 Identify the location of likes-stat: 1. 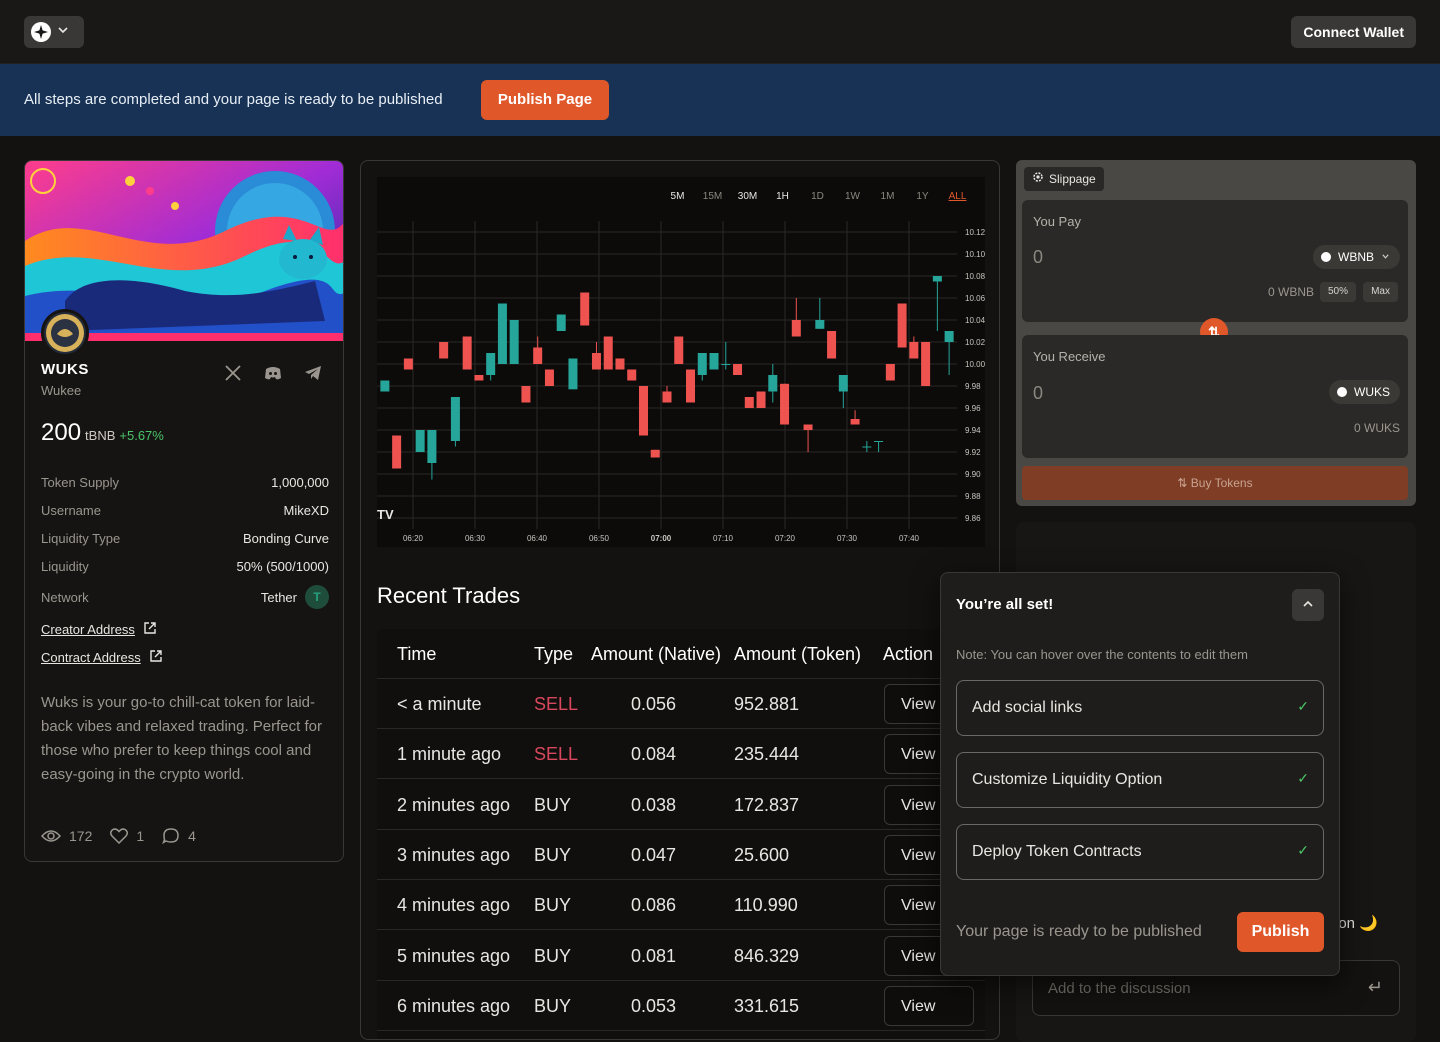
(127, 836).